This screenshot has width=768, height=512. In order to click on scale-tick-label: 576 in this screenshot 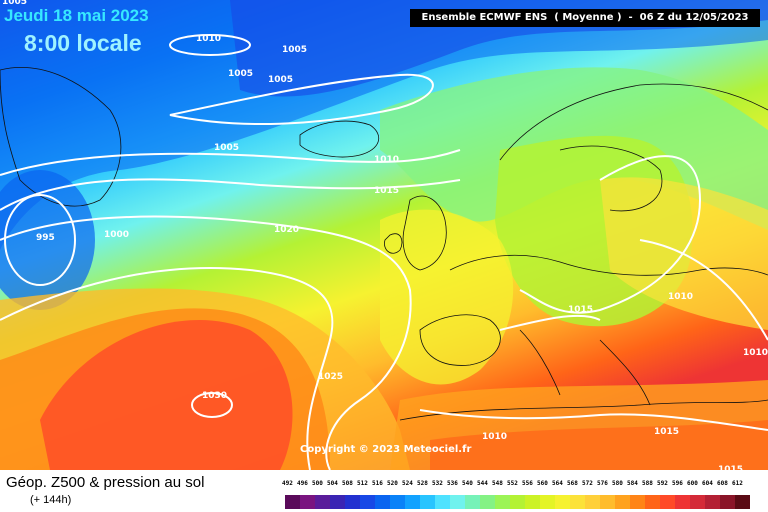, I will do `click(602, 483)`.